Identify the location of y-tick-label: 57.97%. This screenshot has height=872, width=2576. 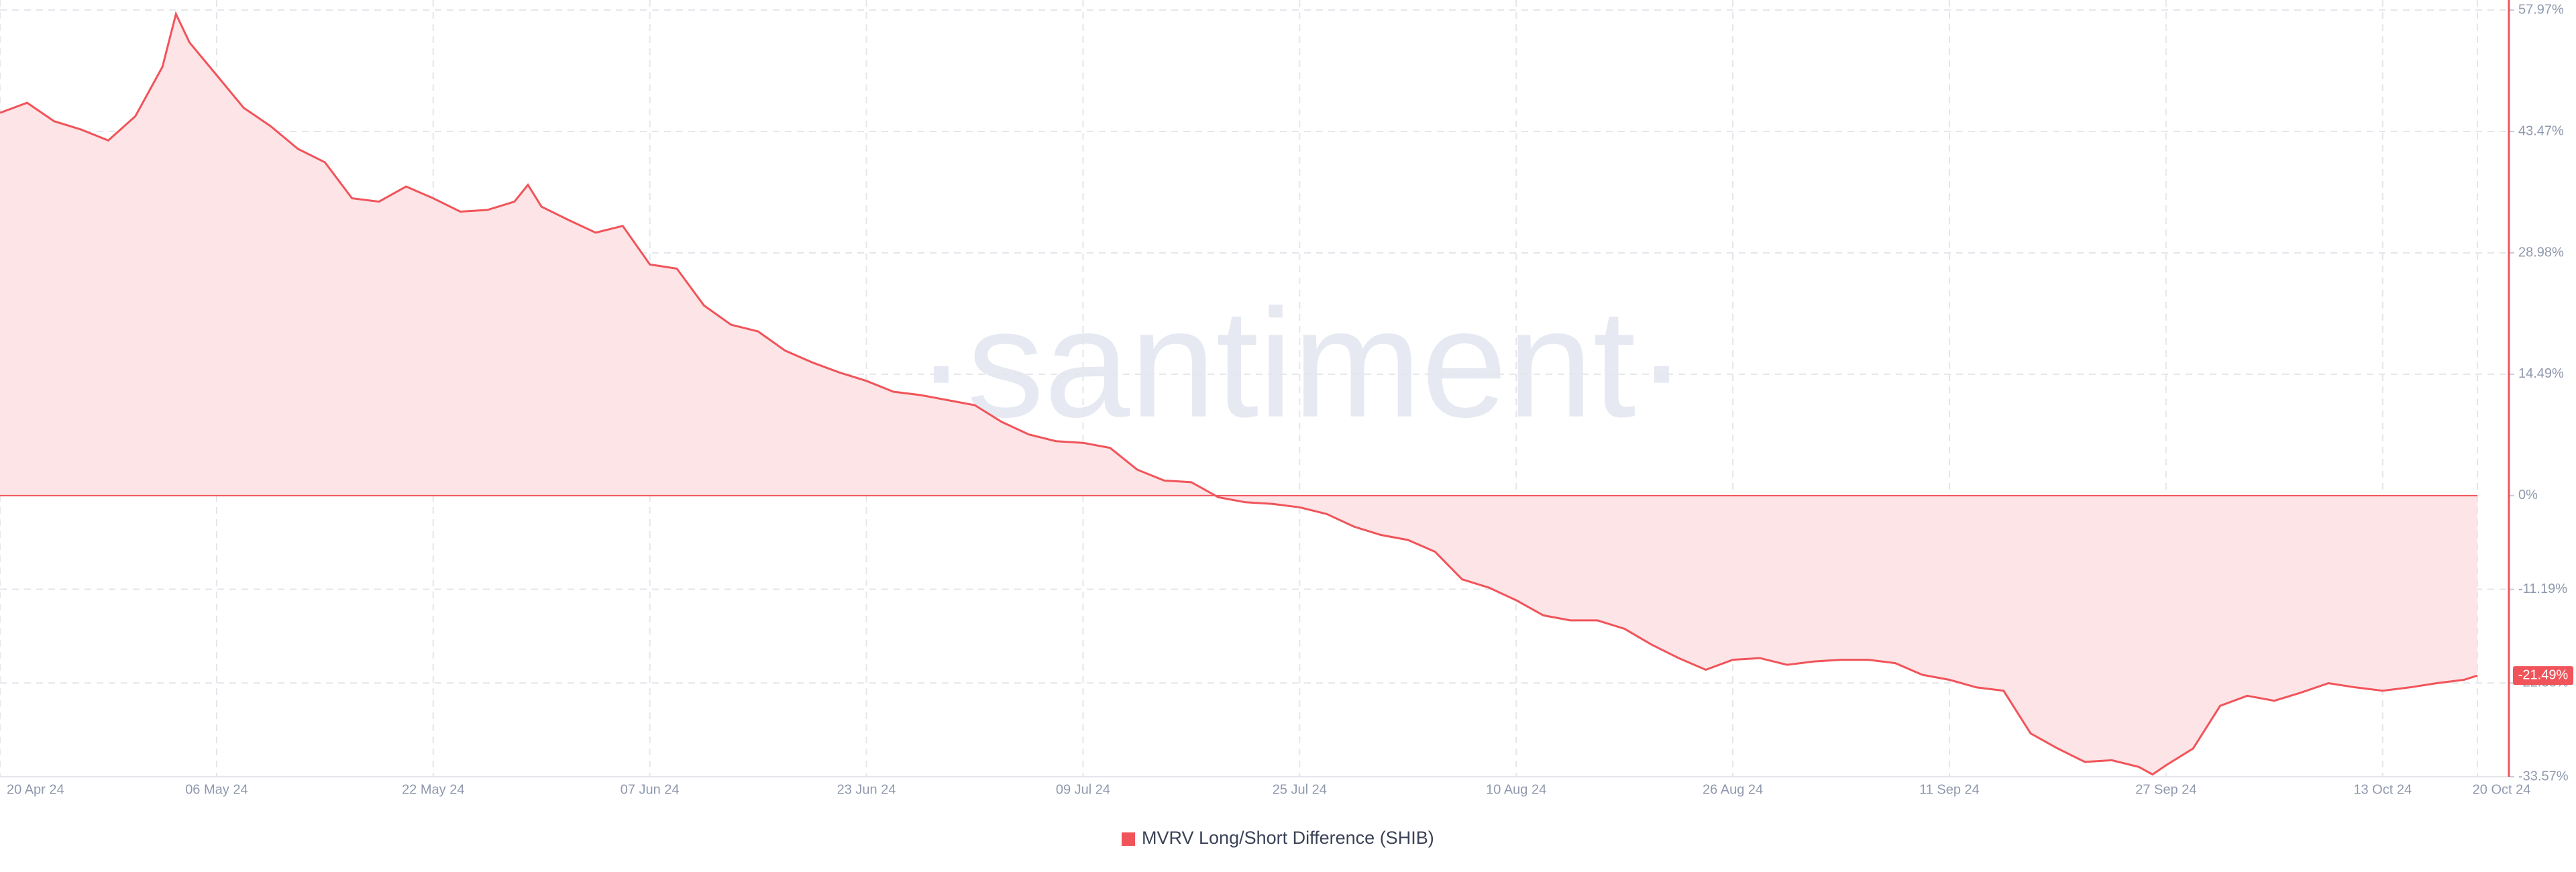
(2541, 9).